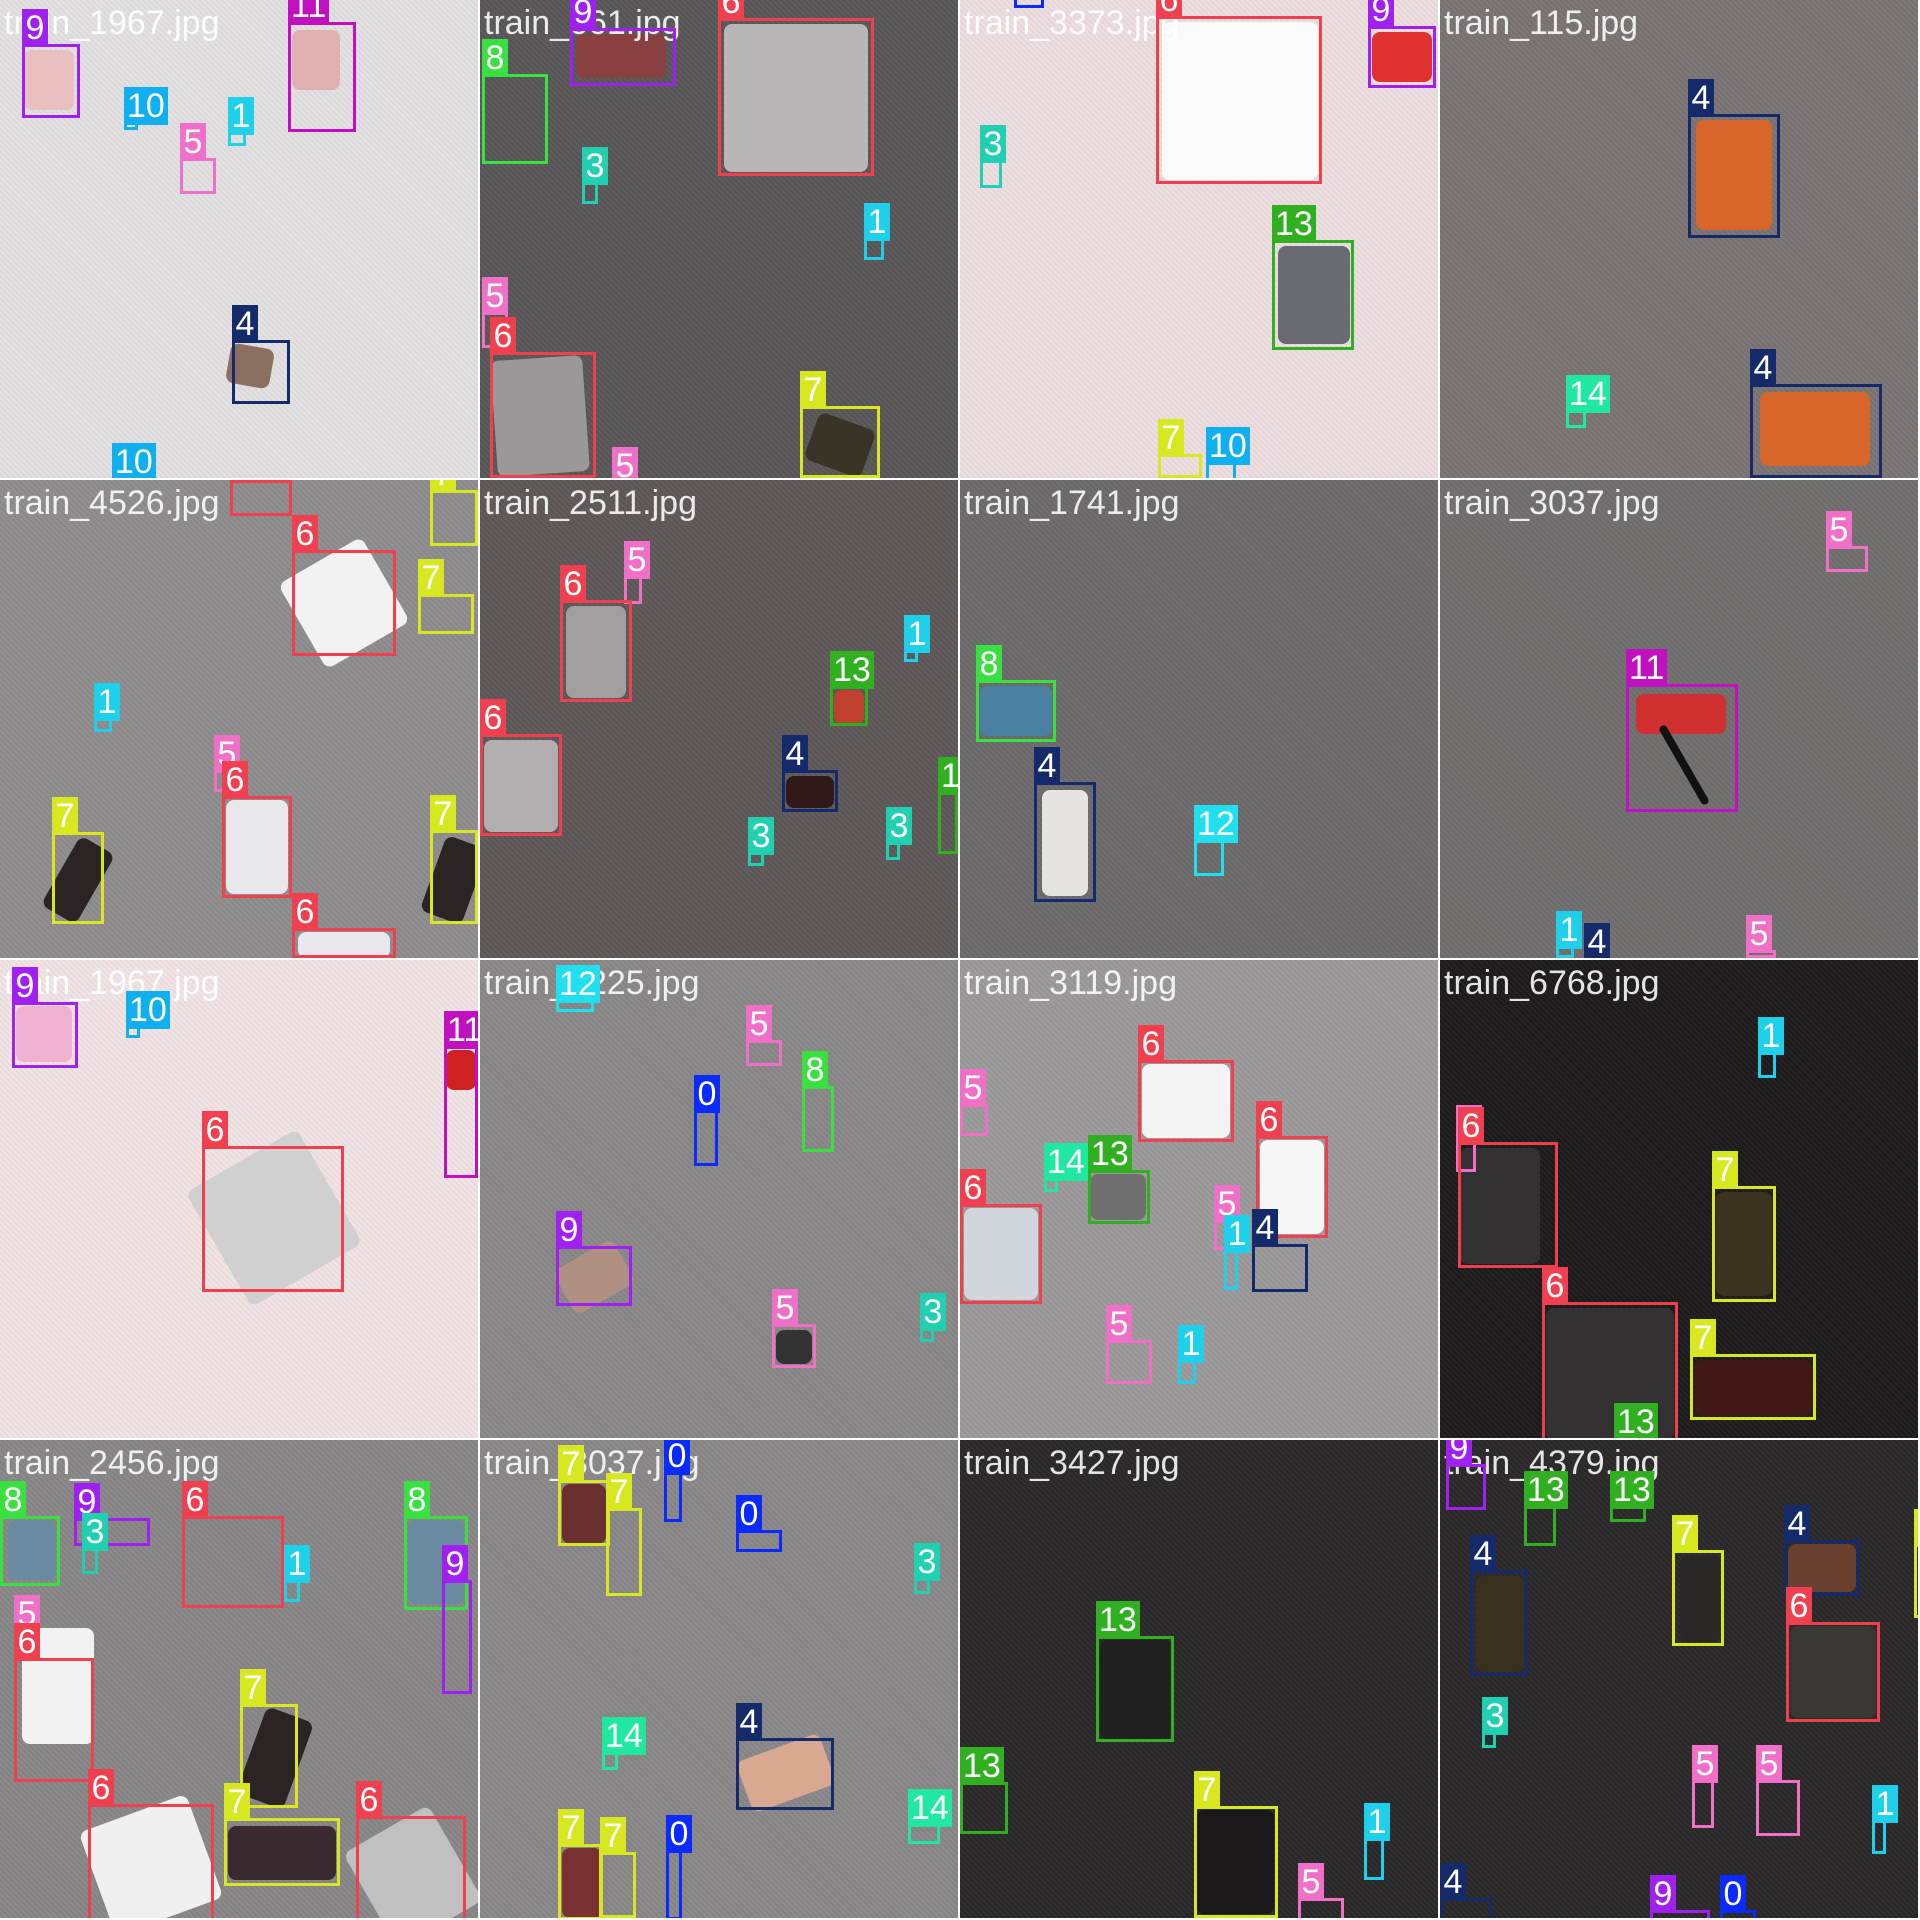 The height and width of the screenshot is (1920, 1920). I want to click on image-tile: train_2456.jpg 8 9 6 8 3 1 9 5 6 7 6 7 6, so click(239, 1679).